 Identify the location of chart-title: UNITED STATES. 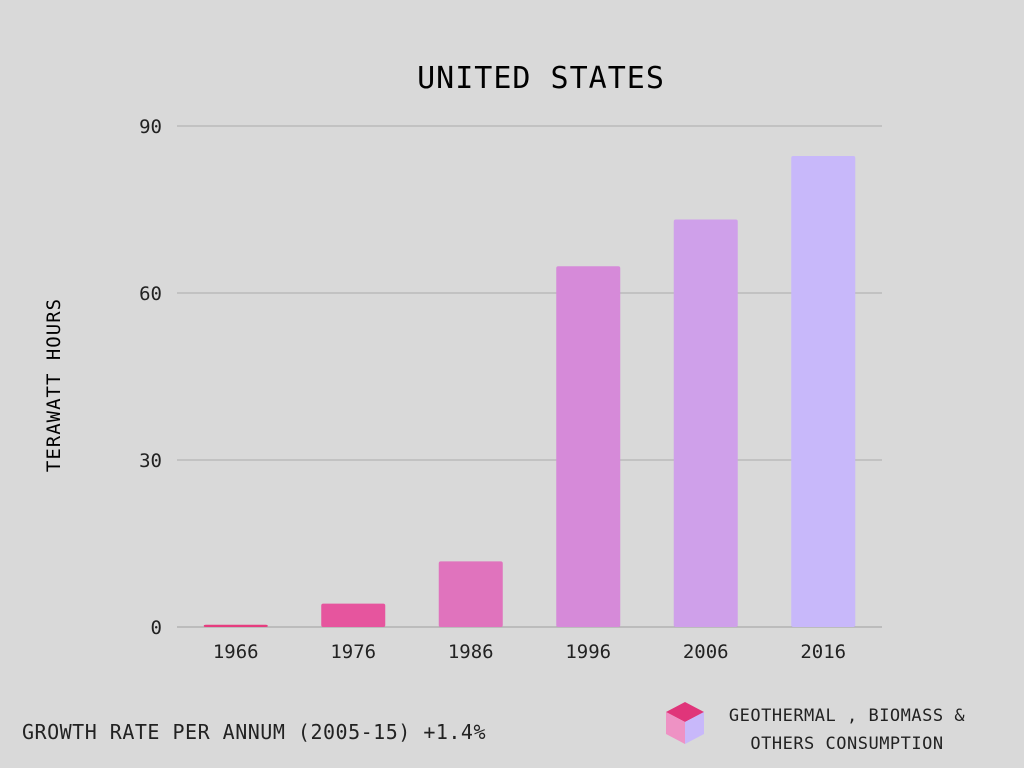
(541, 78).